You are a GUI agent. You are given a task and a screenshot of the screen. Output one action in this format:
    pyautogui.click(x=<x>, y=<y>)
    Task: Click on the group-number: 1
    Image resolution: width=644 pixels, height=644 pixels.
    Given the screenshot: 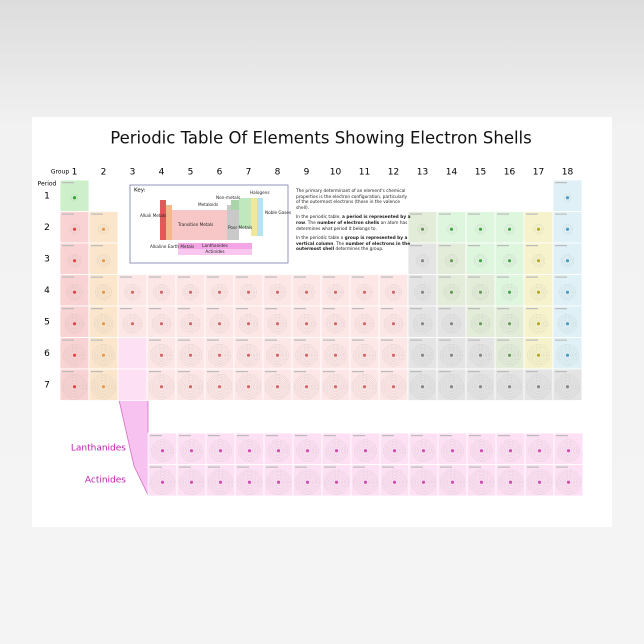 What is the action you would take?
    pyautogui.click(x=75, y=173)
    